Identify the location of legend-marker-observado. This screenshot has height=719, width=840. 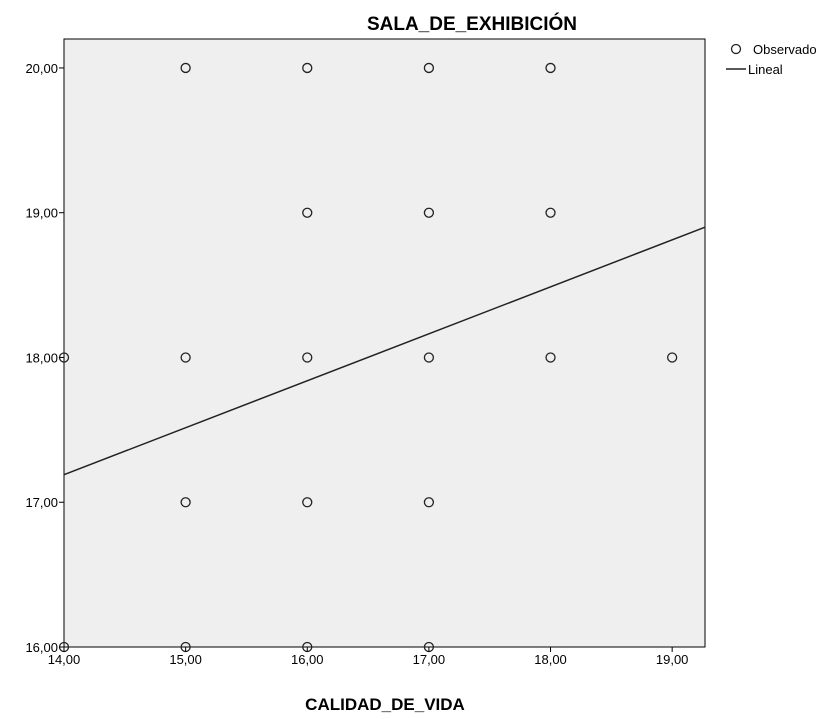
(736, 49).